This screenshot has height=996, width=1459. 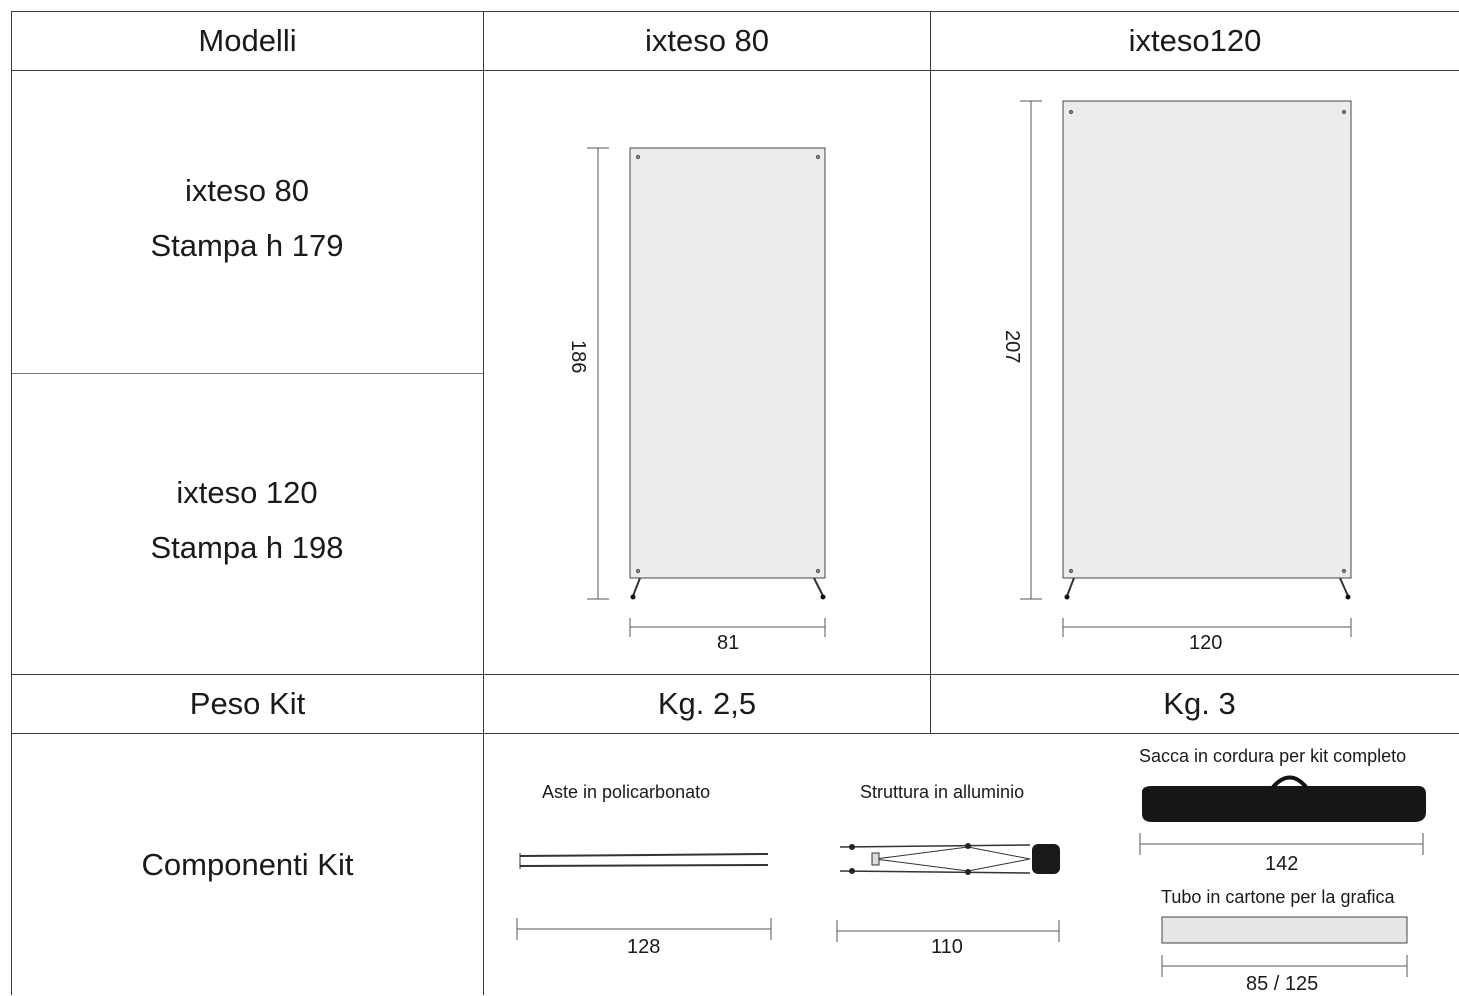 What do you see at coordinates (11, 503) in the screenshot?
I see `table-left-border` at bounding box center [11, 503].